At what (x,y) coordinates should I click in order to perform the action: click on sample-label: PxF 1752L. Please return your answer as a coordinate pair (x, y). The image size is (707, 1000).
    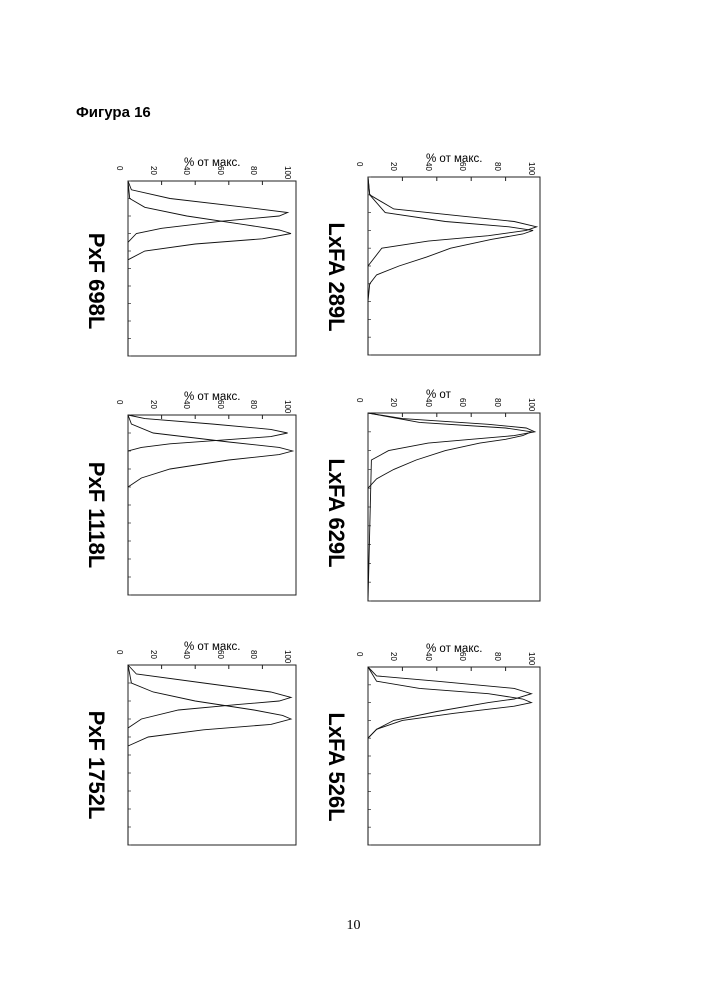
    Looking at the image, I should click on (96, 765).